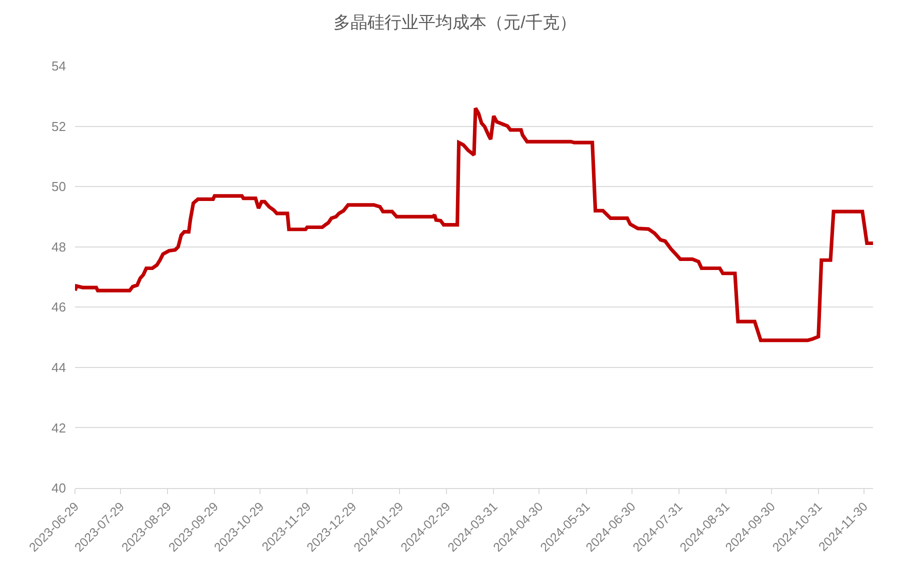 The width and height of the screenshot is (910, 581). Describe the element at coordinates (59, 307) in the screenshot. I see `y-tick-label: 46` at that location.